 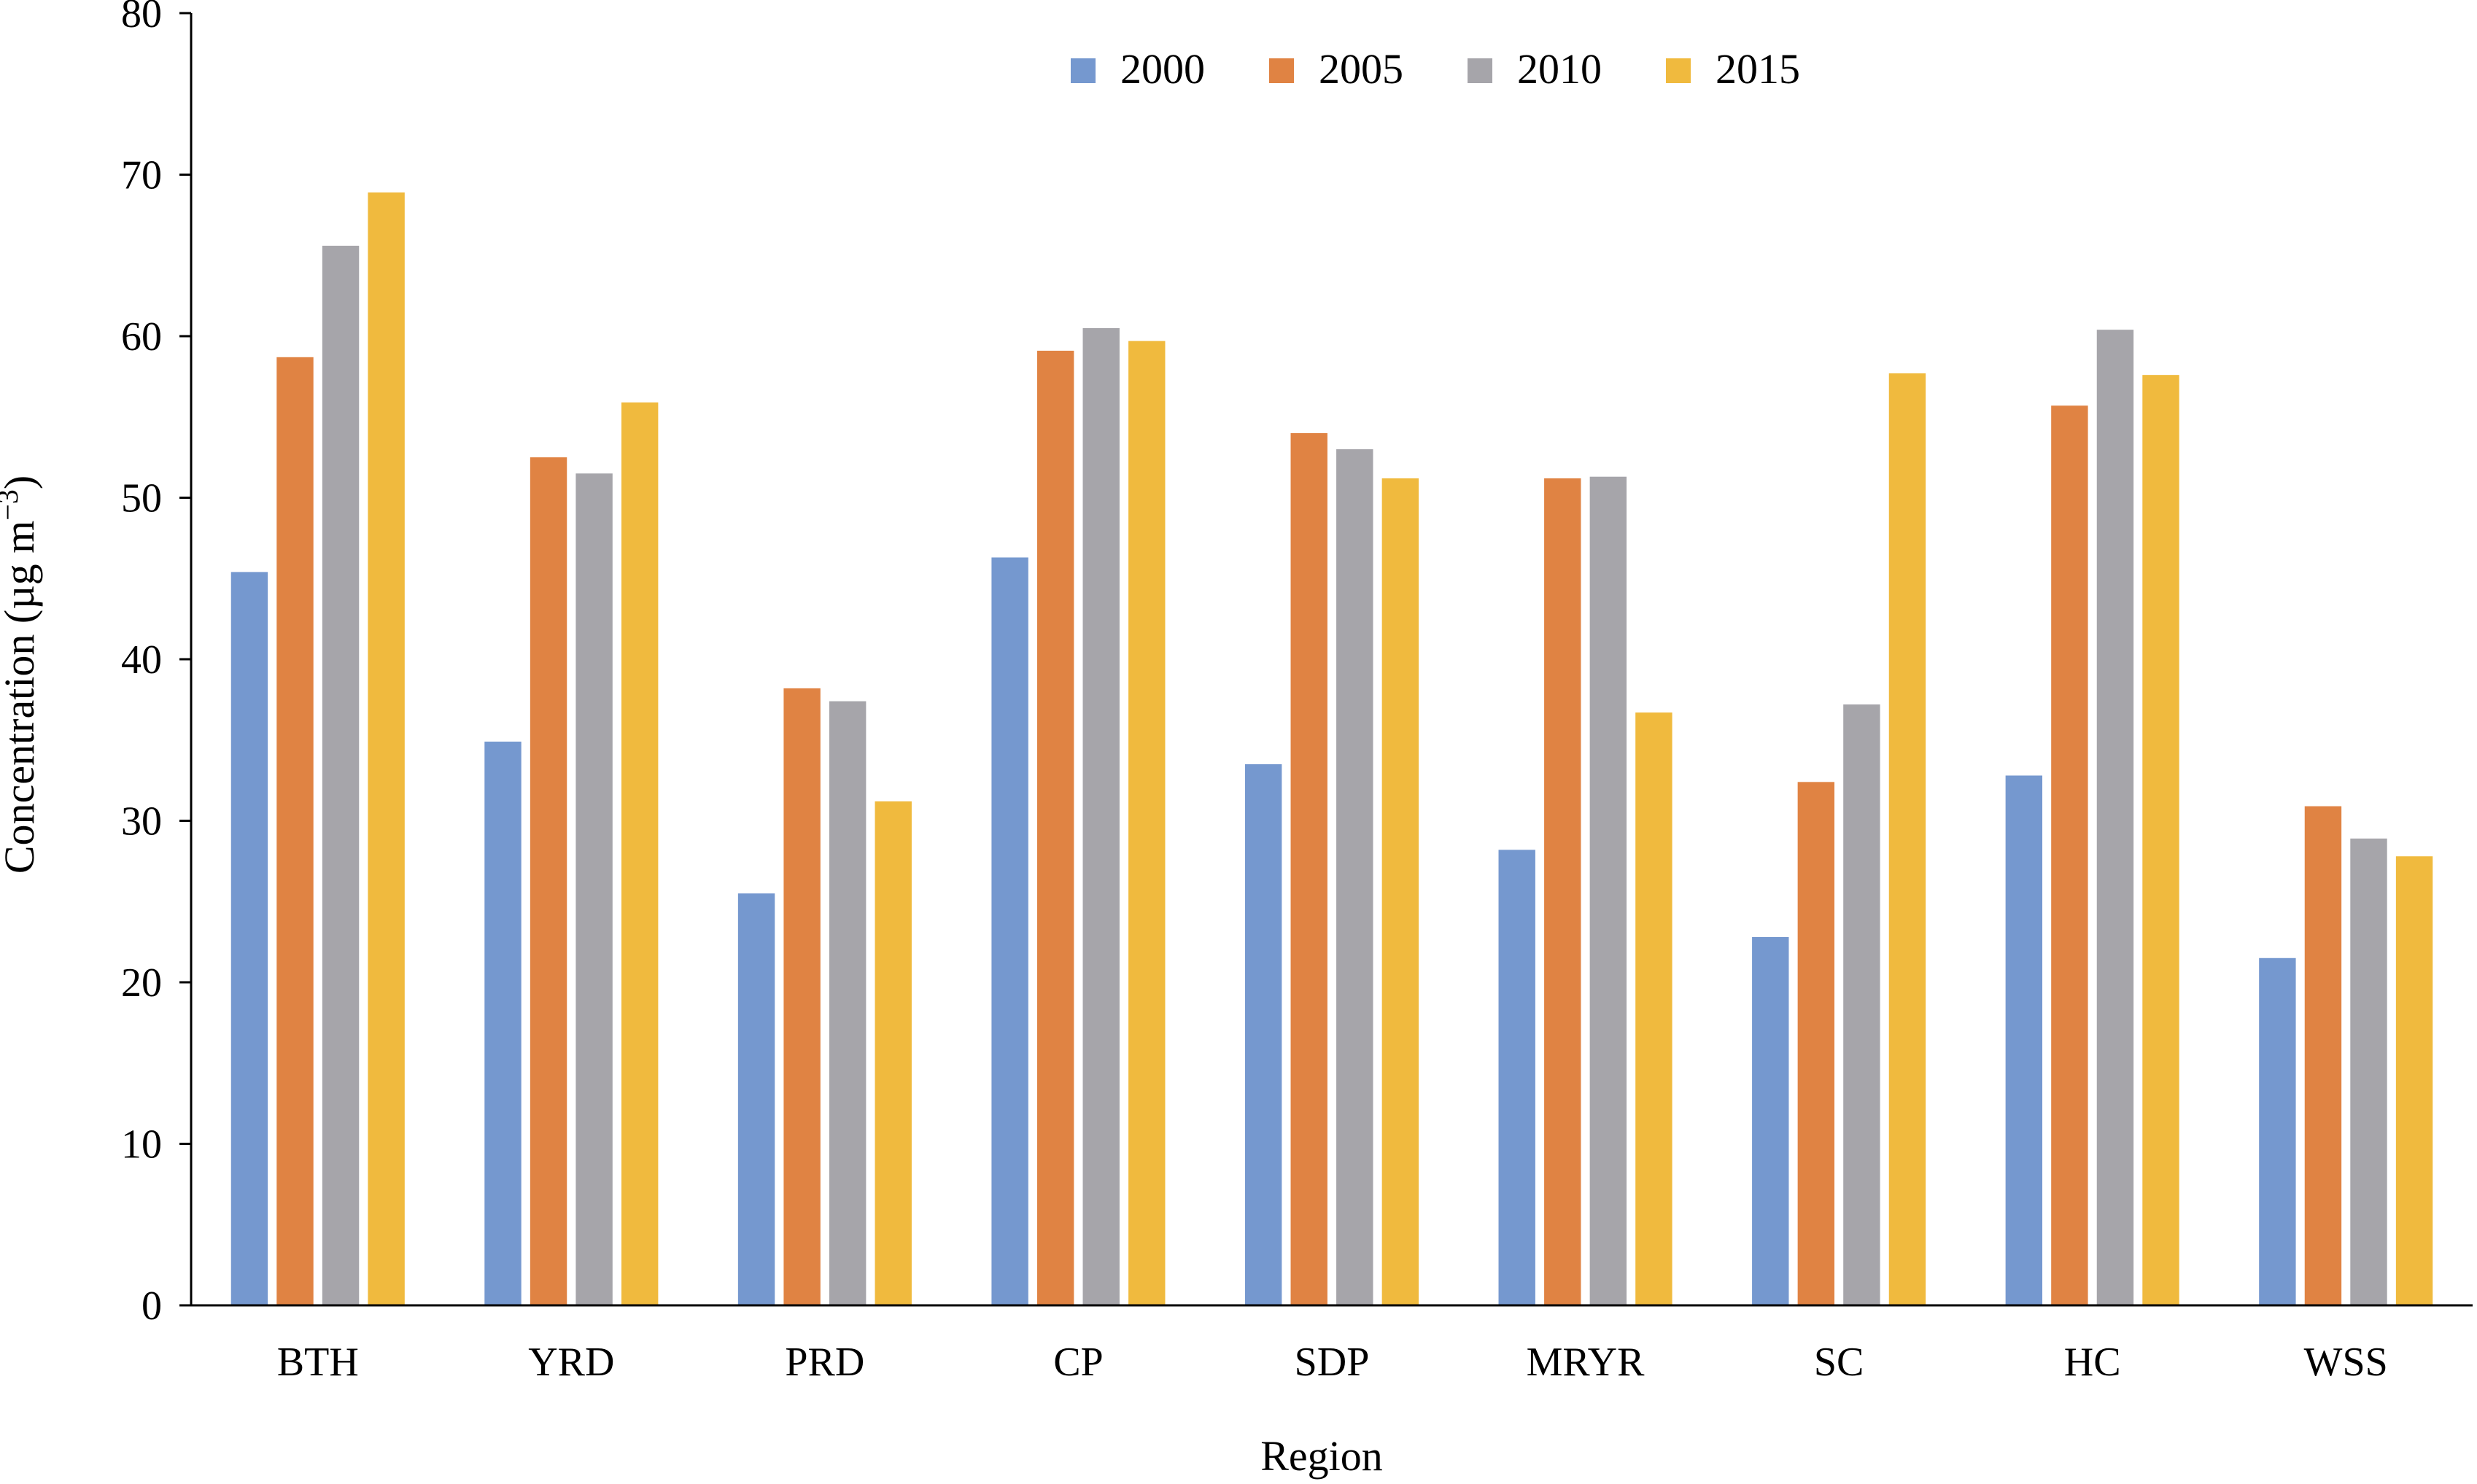 What do you see at coordinates (317, 749) in the screenshot?
I see `bar-group-bth` at bounding box center [317, 749].